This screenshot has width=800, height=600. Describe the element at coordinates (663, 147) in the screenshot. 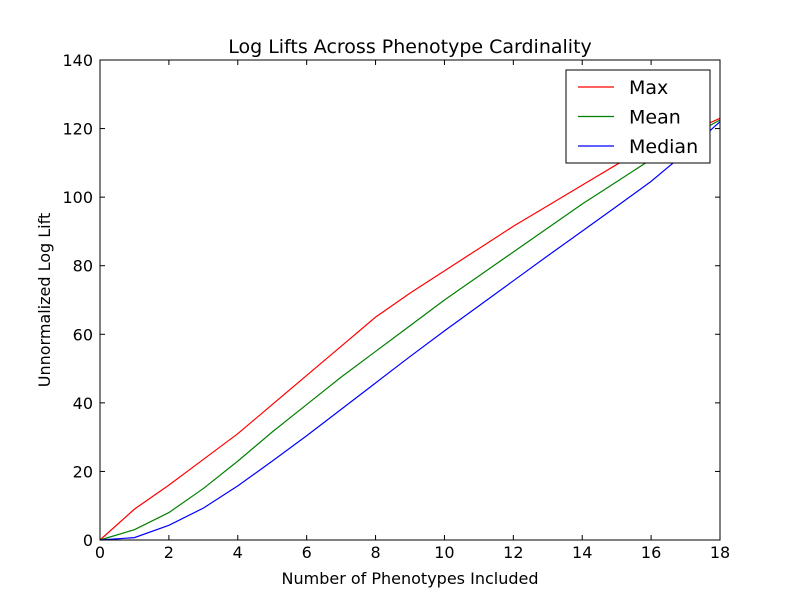

I see `legend-label-median: Median` at that location.